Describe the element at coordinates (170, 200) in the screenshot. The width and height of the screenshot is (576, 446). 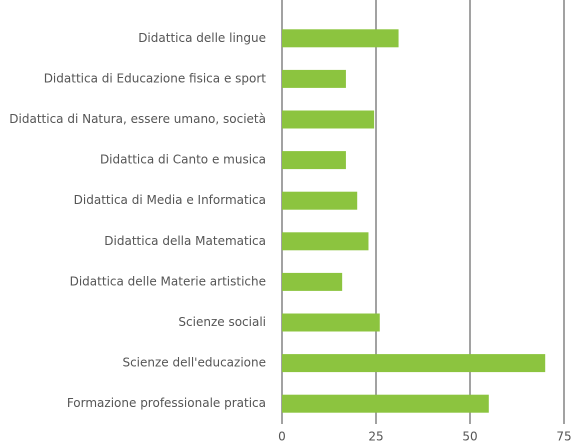
I see `y-tick-label: Didattica di Media e Informatica` at that location.